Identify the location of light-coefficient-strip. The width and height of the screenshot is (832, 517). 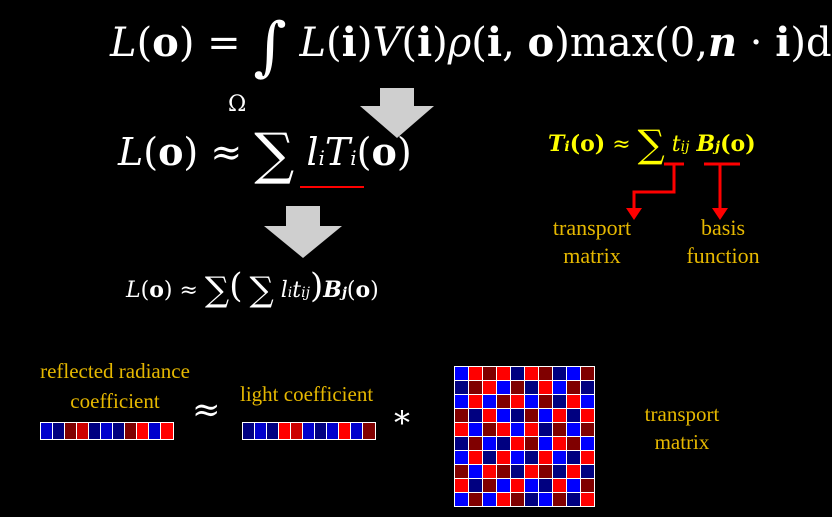
(309, 431).